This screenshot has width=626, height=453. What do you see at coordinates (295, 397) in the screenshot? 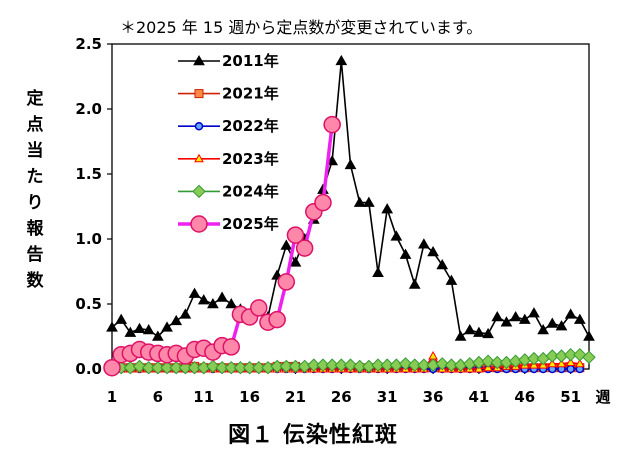
I see `x-tick-label: 21` at bounding box center [295, 397].